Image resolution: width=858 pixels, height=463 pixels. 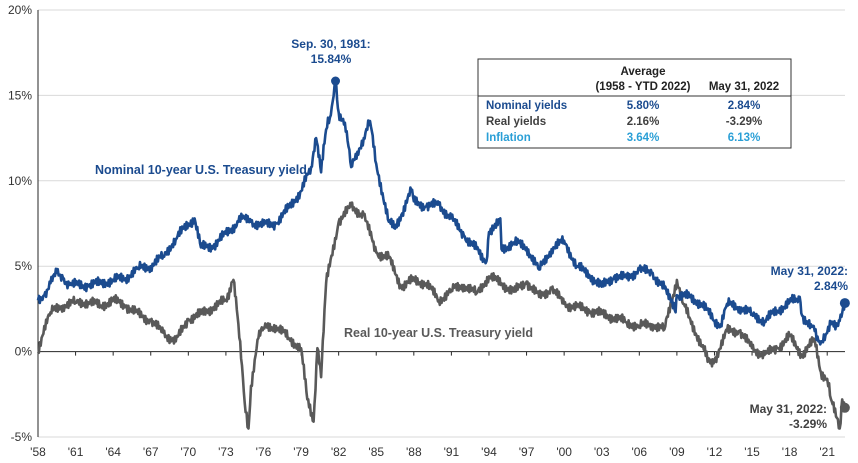 I want to click on peak-annotation-date: Sep. 30, 1981:, so click(x=330, y=44).